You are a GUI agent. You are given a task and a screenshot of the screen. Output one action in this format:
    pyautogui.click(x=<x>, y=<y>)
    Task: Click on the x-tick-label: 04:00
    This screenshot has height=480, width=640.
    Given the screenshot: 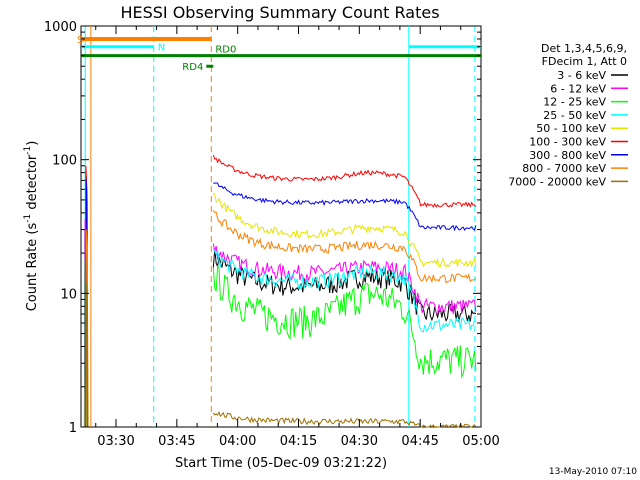 What is the action you would take?
    pyautogui.click(x=237, y=441)
    